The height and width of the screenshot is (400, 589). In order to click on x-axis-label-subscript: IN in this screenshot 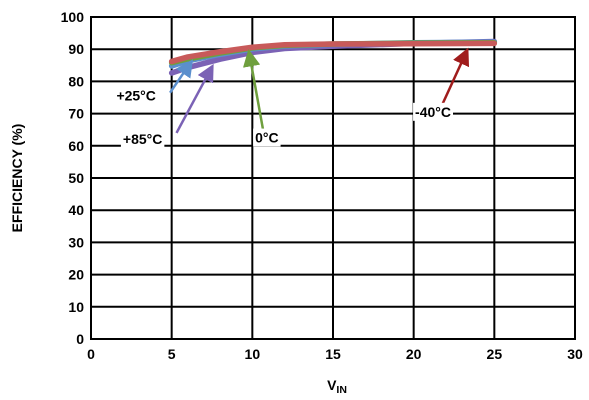, I will do `click(341, 390)`.